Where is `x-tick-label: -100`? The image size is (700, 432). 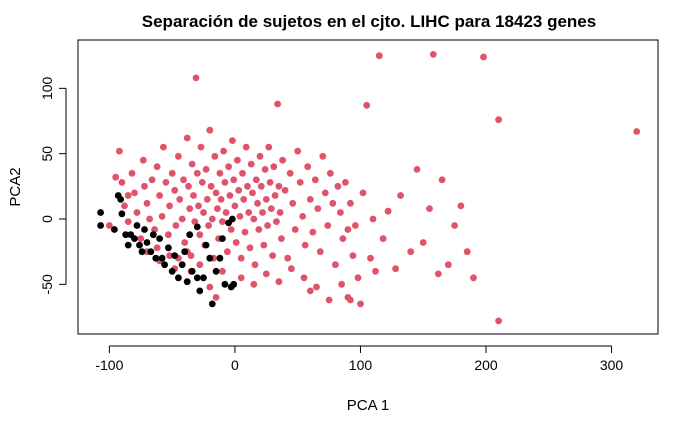 x-tick-label: -100 is located at coordinates (109, 365).